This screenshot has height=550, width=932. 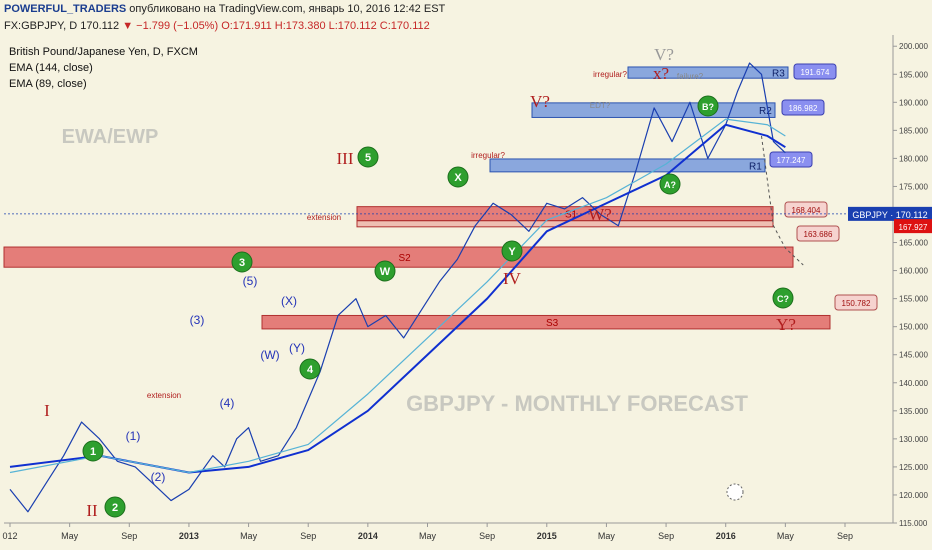 I want to click on publisher-name: POWERFUL_TRADERS, so click(x=65, y=9).